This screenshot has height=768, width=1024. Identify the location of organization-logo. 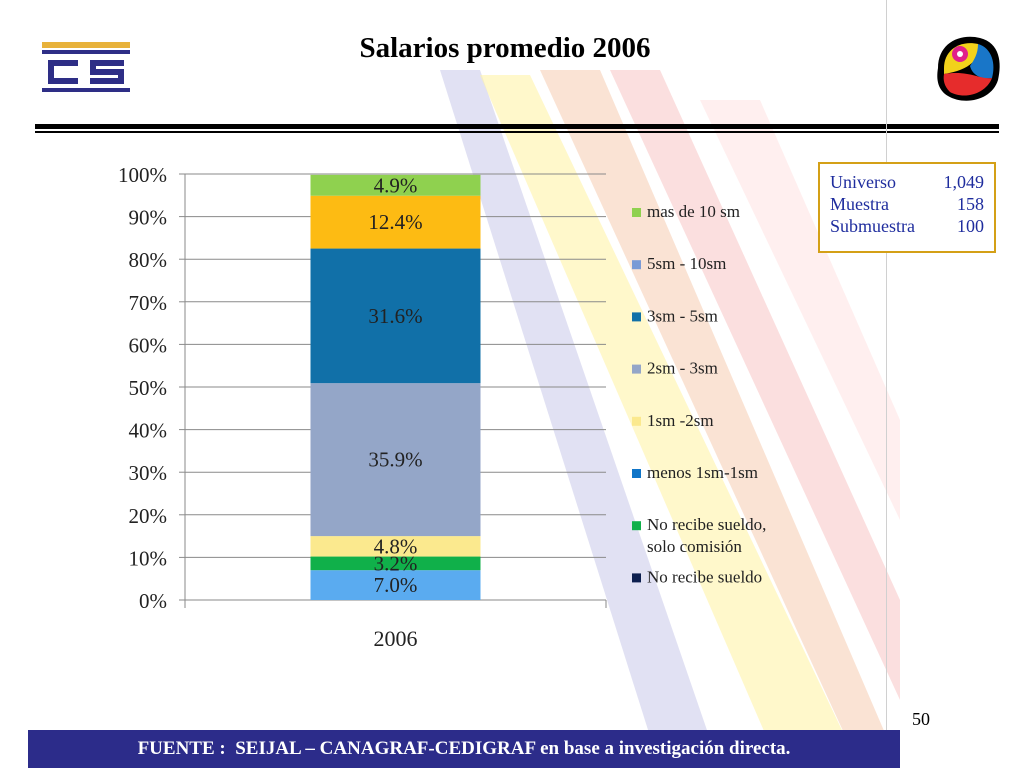
(86, 67).